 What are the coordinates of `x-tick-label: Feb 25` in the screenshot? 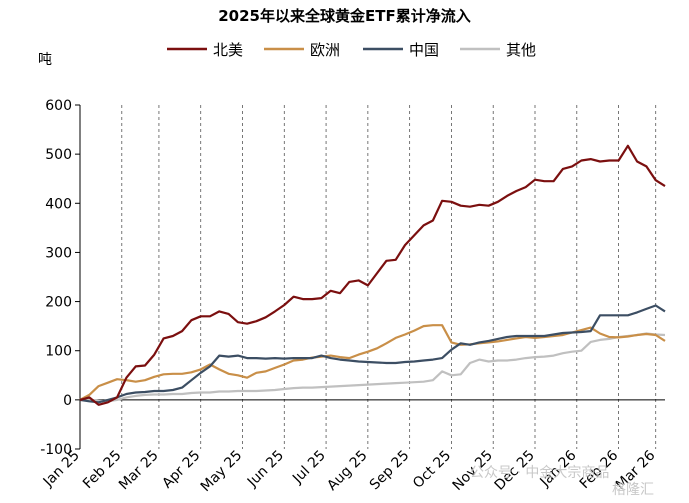 It's located at (102, 470).